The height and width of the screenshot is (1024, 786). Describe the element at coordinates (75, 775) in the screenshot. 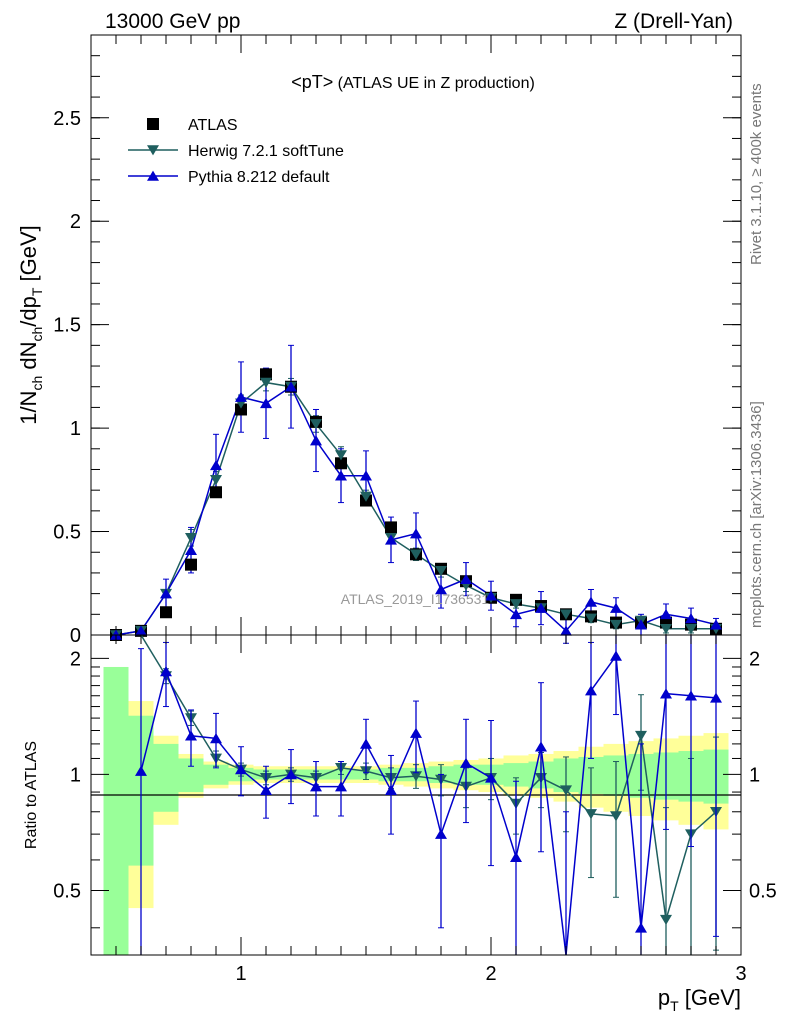

I see `ratio-y-tick-label: 1` at that location.